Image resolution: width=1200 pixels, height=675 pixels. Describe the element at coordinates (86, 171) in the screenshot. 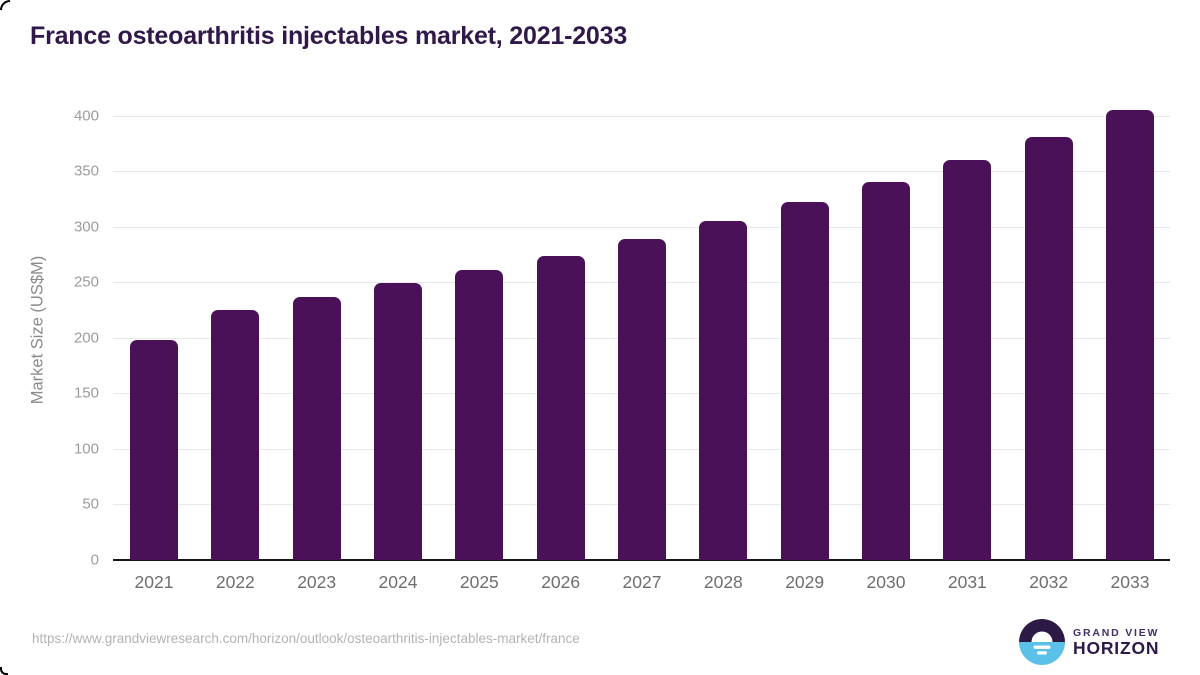

I see `y-tick-350: 350` at that location.